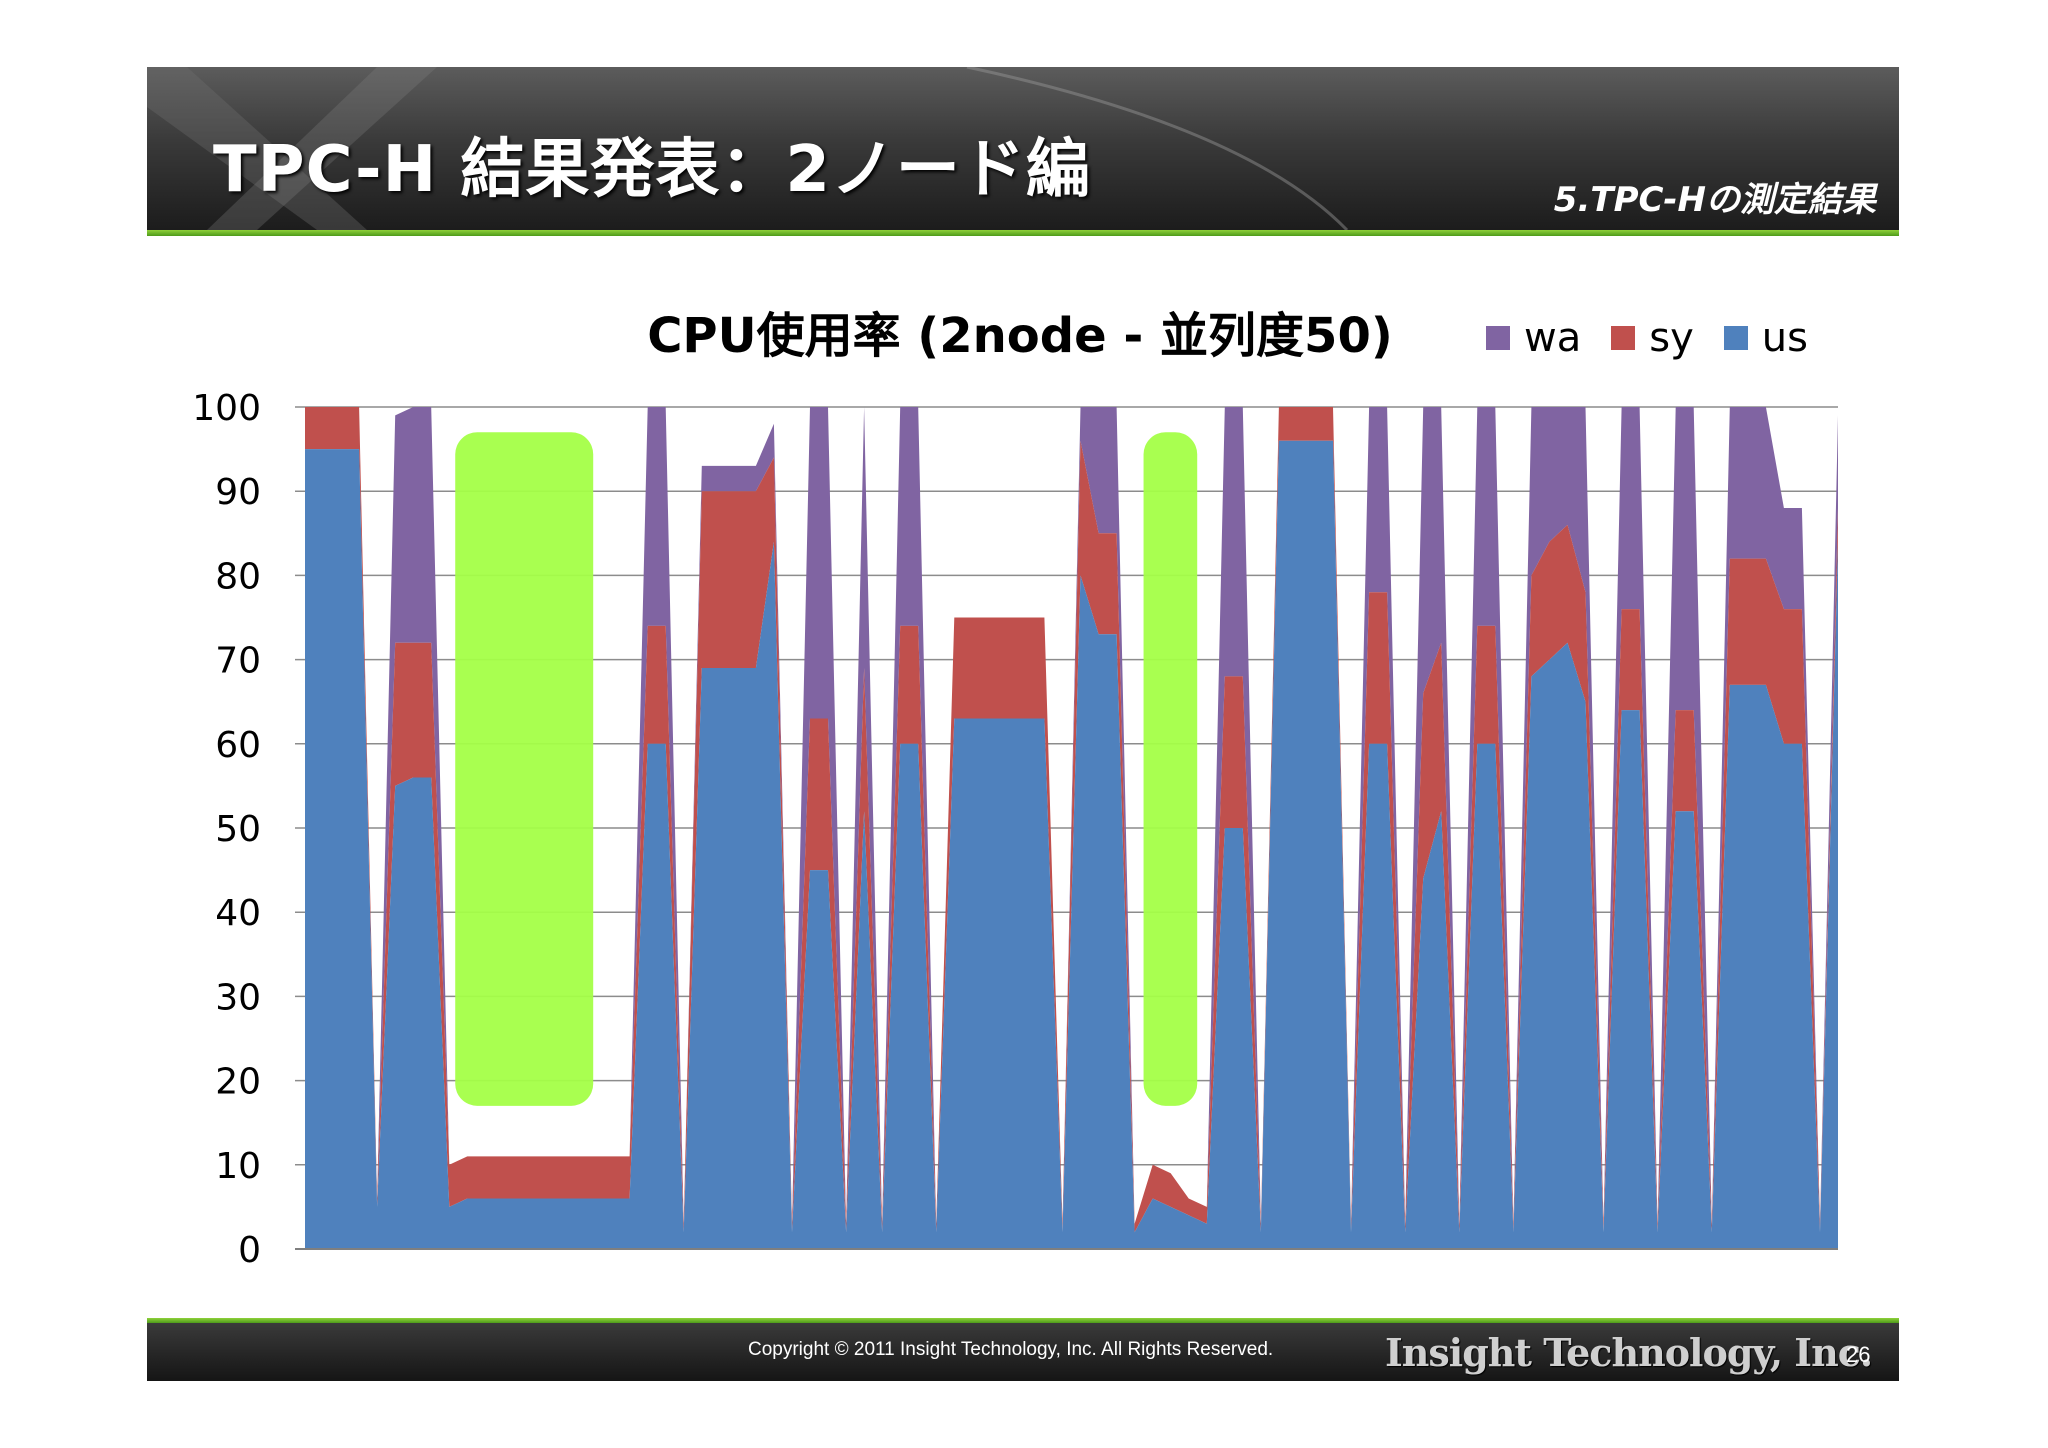 This screenshot has width=2048, height=1448. I want to click on y-tick-label-10: 10, so click(238, 1166).